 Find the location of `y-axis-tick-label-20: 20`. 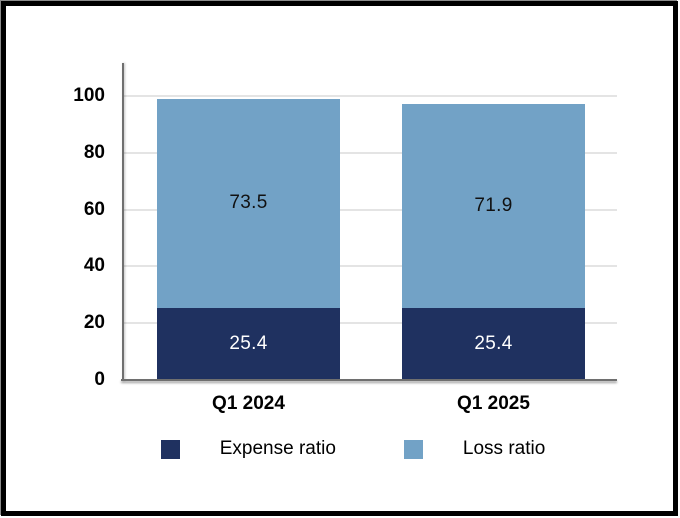

y-axis-tick-label-20: 20 is located at coordinates (94, 323).